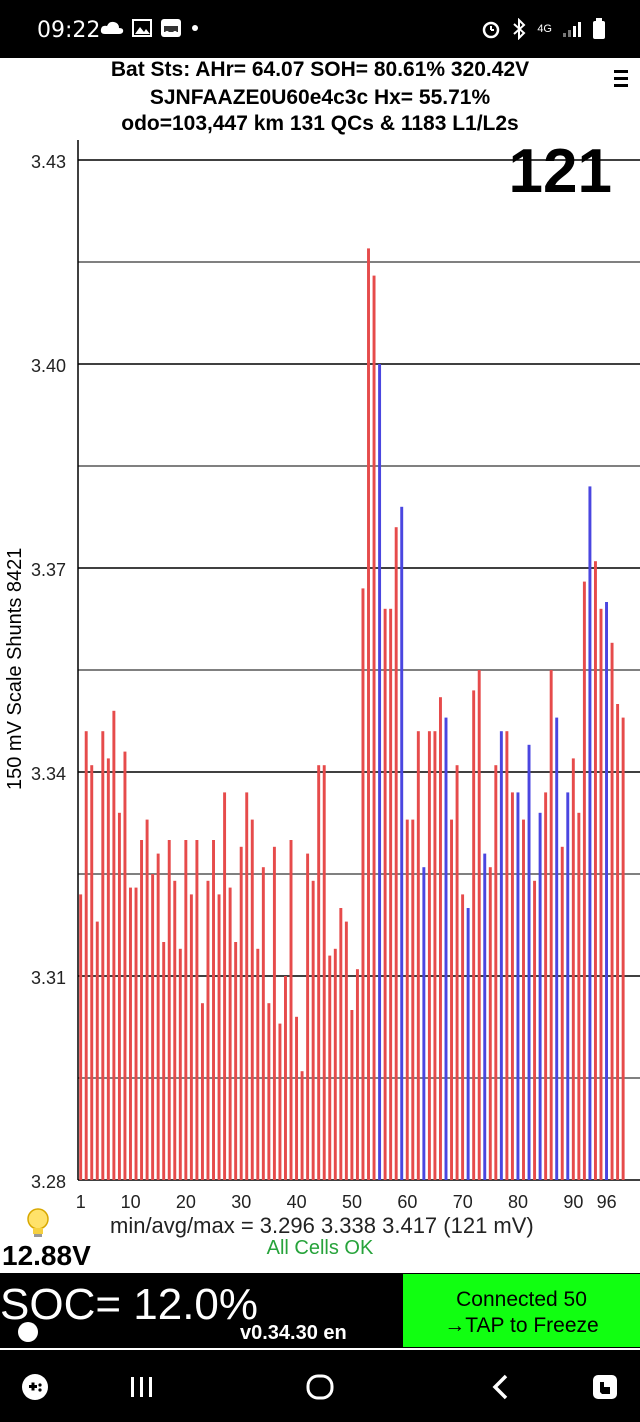 Image resolution: width=640 pixels, height=1422 pixels. I want to click on y-tick-label: 3.43, so click(48, 162).